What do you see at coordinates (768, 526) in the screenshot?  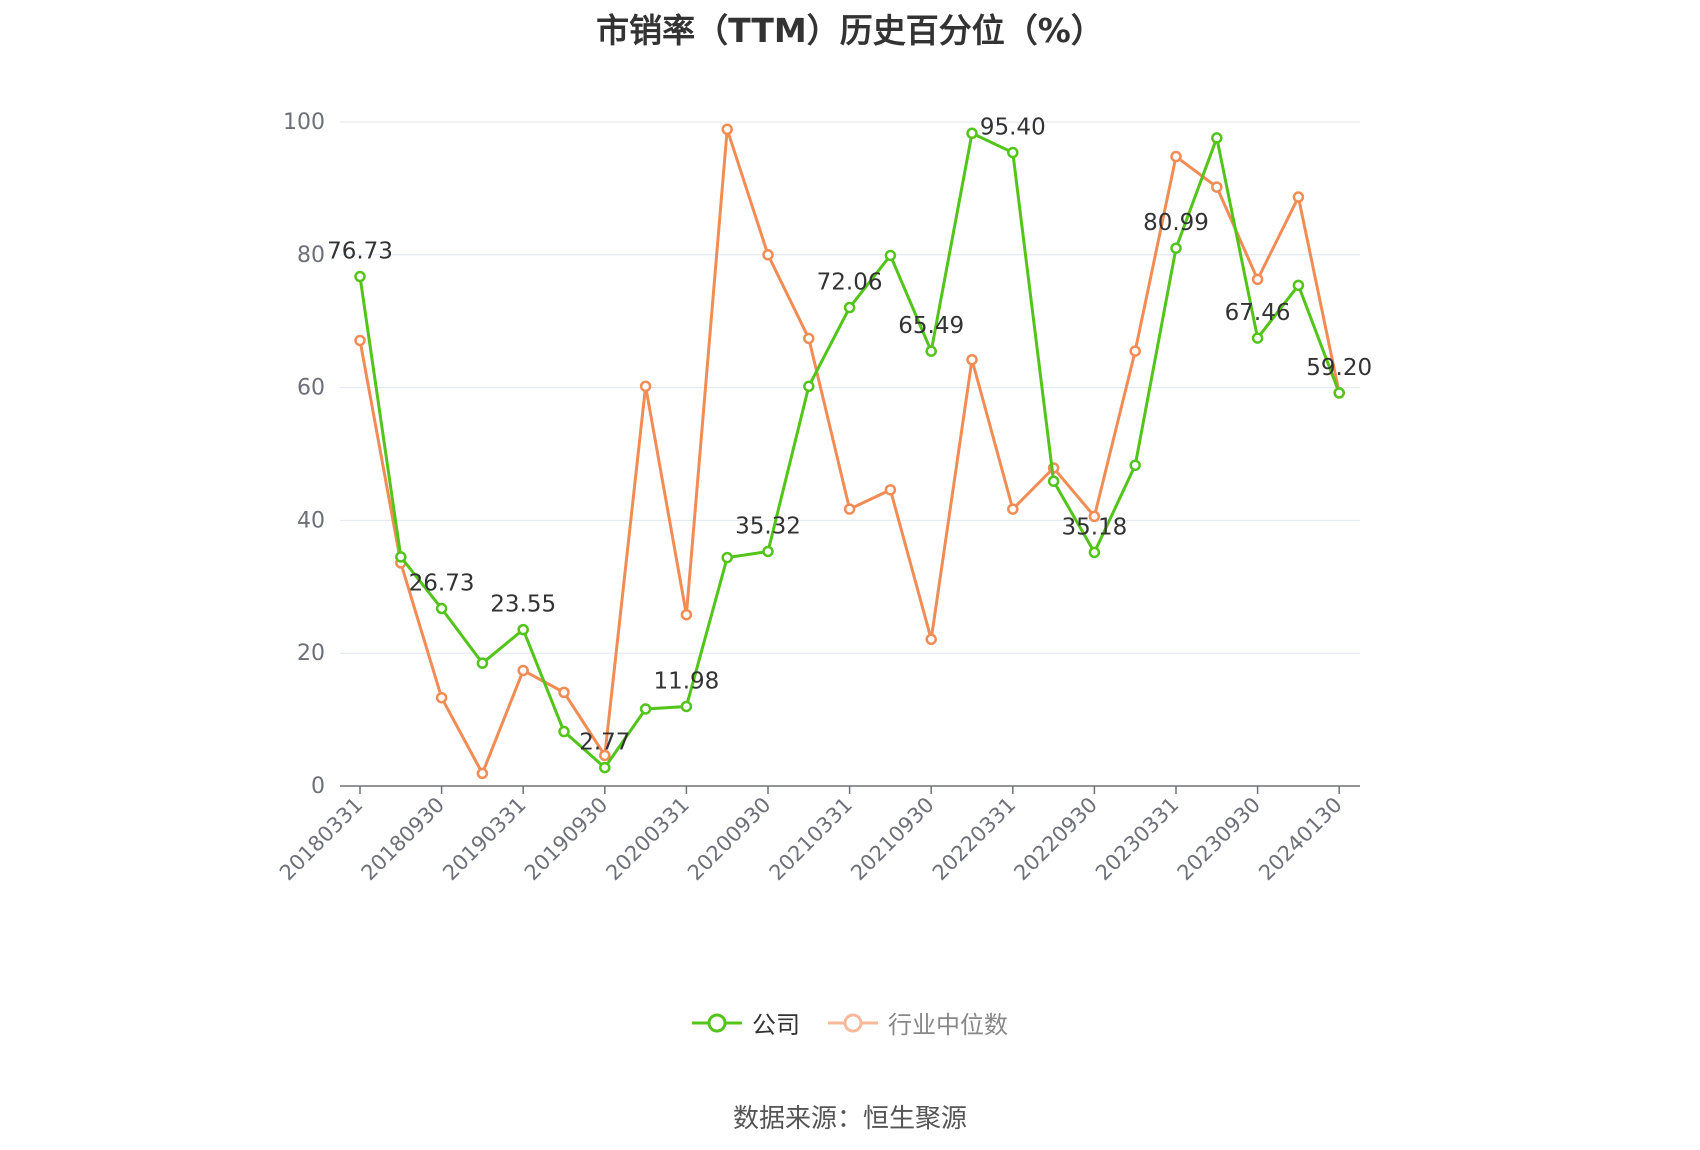 I see `data-label-company-20200930: 35.32` at bounding box center [768, 526].